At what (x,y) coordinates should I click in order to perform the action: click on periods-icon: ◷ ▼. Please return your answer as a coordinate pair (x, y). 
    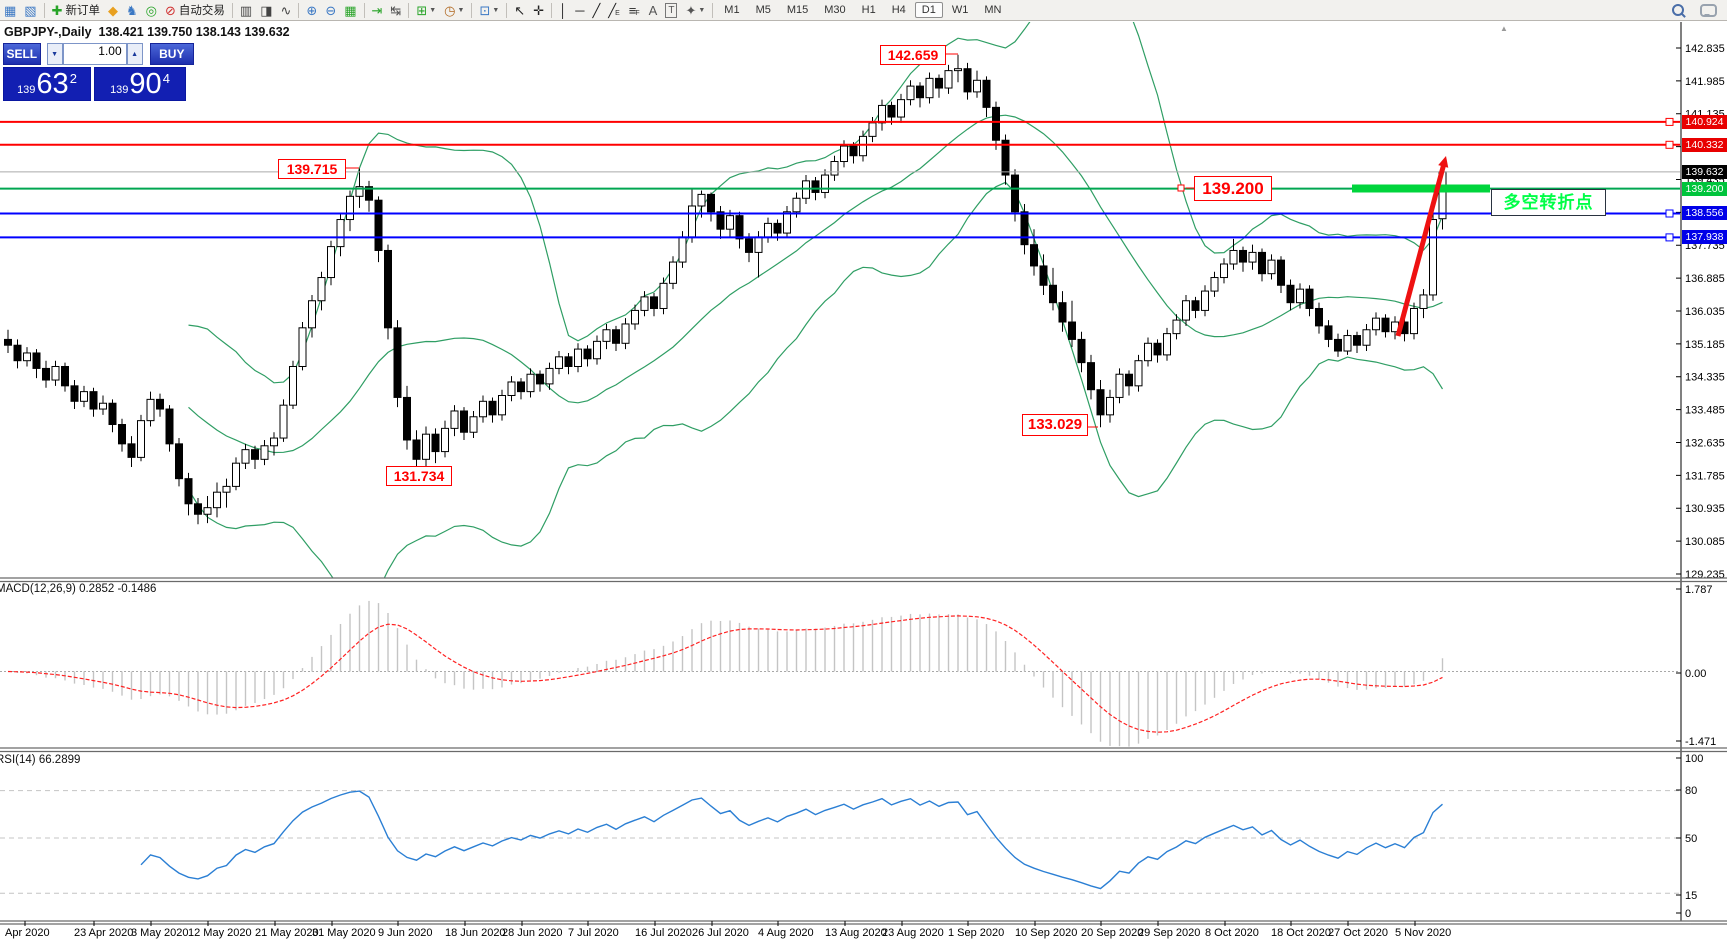
    Looking at the image, I should click on (454, 10).